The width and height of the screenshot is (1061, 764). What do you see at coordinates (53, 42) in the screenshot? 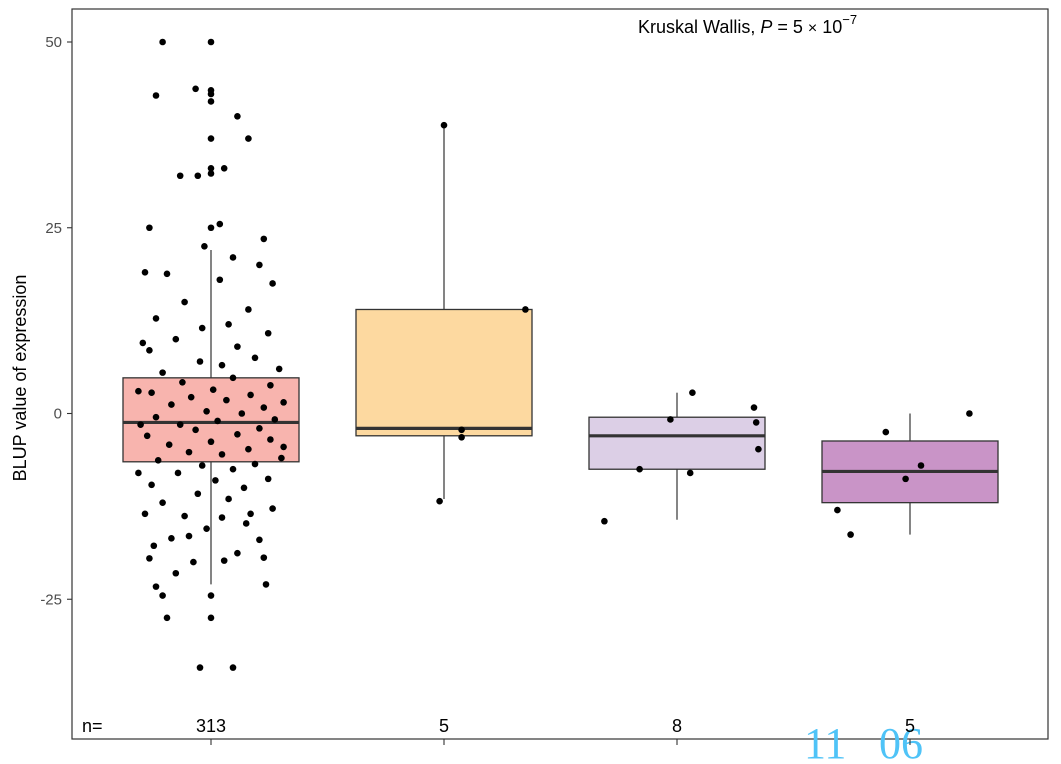
I see `y-tick-label: 50` at bounding box center [53, 42].